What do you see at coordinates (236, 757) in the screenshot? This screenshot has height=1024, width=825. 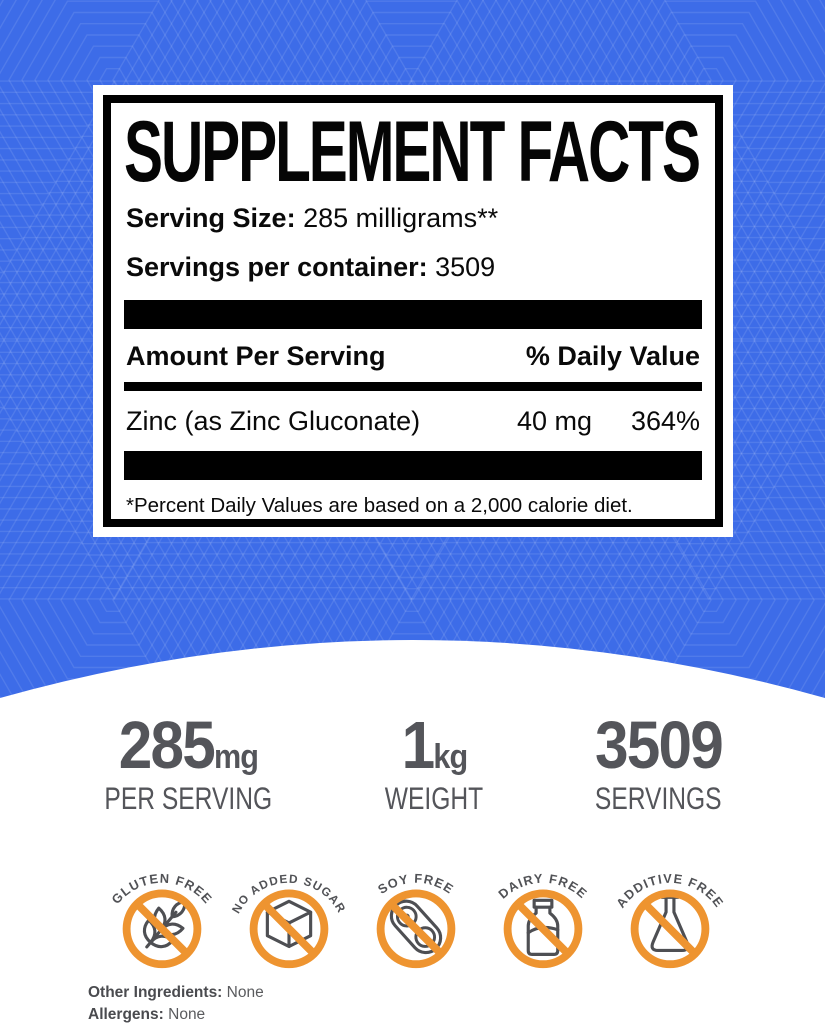 I see `stat-unit: mg` at bounding box center [236, 757].